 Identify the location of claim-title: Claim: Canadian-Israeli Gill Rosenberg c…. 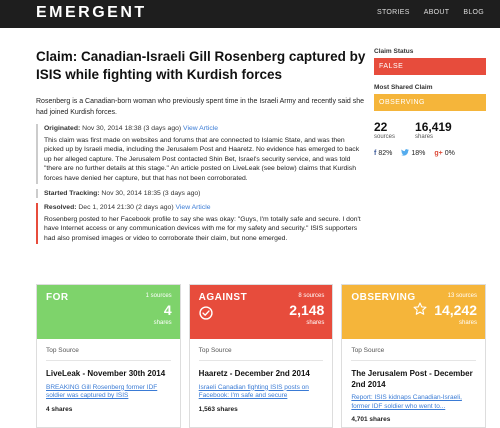
(201, 65).